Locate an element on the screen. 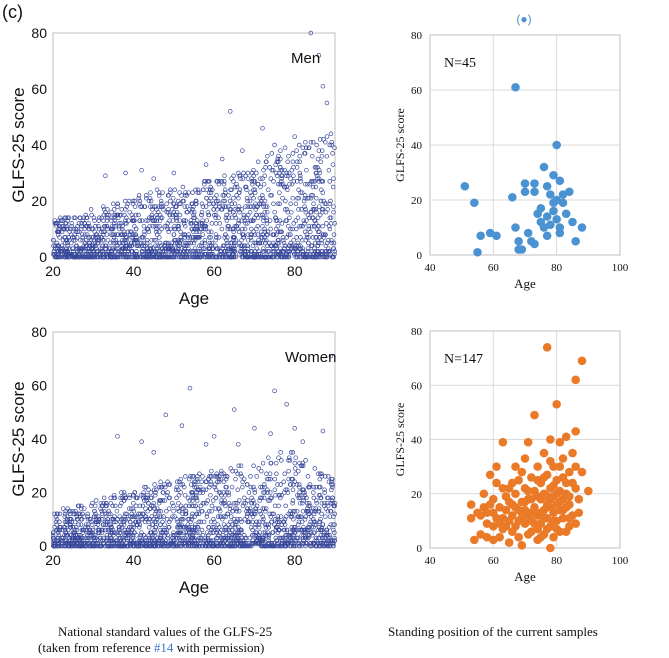 This screenshot has height=658, width=669. caption-national-line1: National standard values of the GLFS-25 is located at coordinates (165, 631).